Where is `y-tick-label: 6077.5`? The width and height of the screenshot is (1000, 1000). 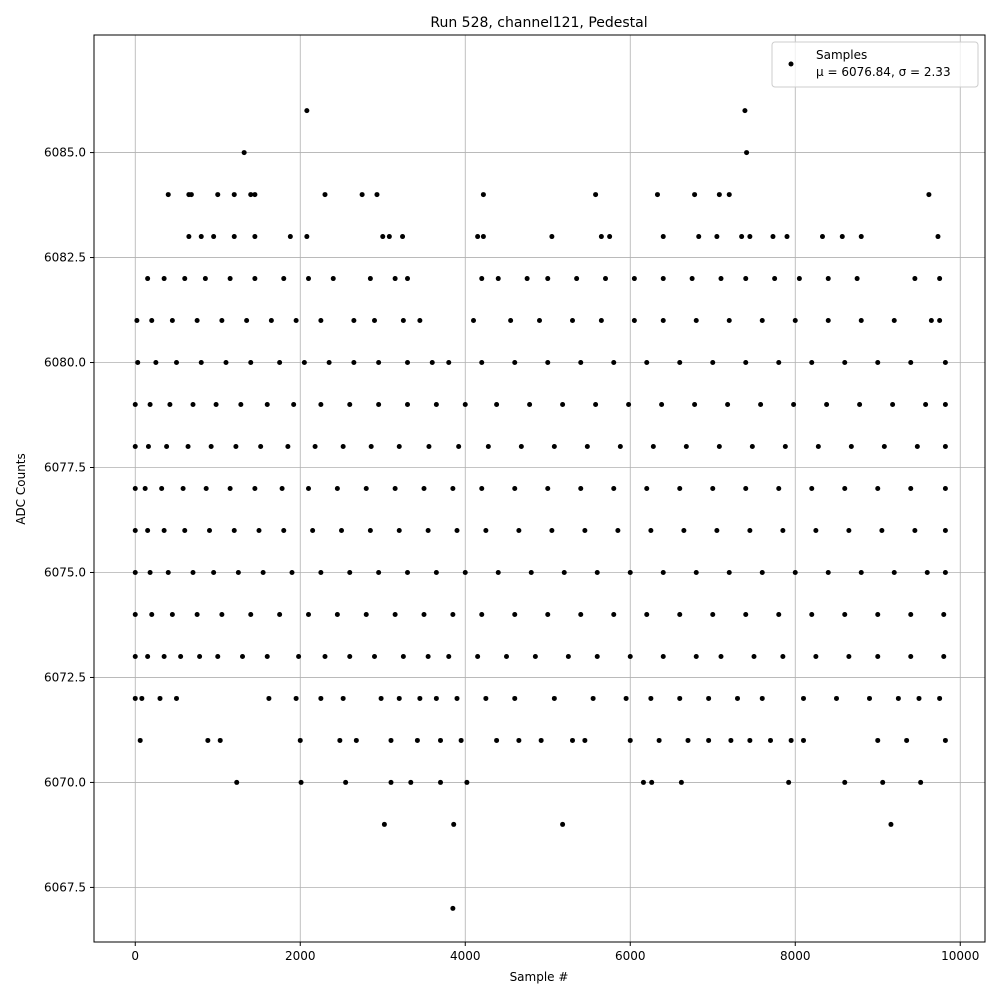
y-tick-label: 6077.5 is located at coordinates (65, 468).